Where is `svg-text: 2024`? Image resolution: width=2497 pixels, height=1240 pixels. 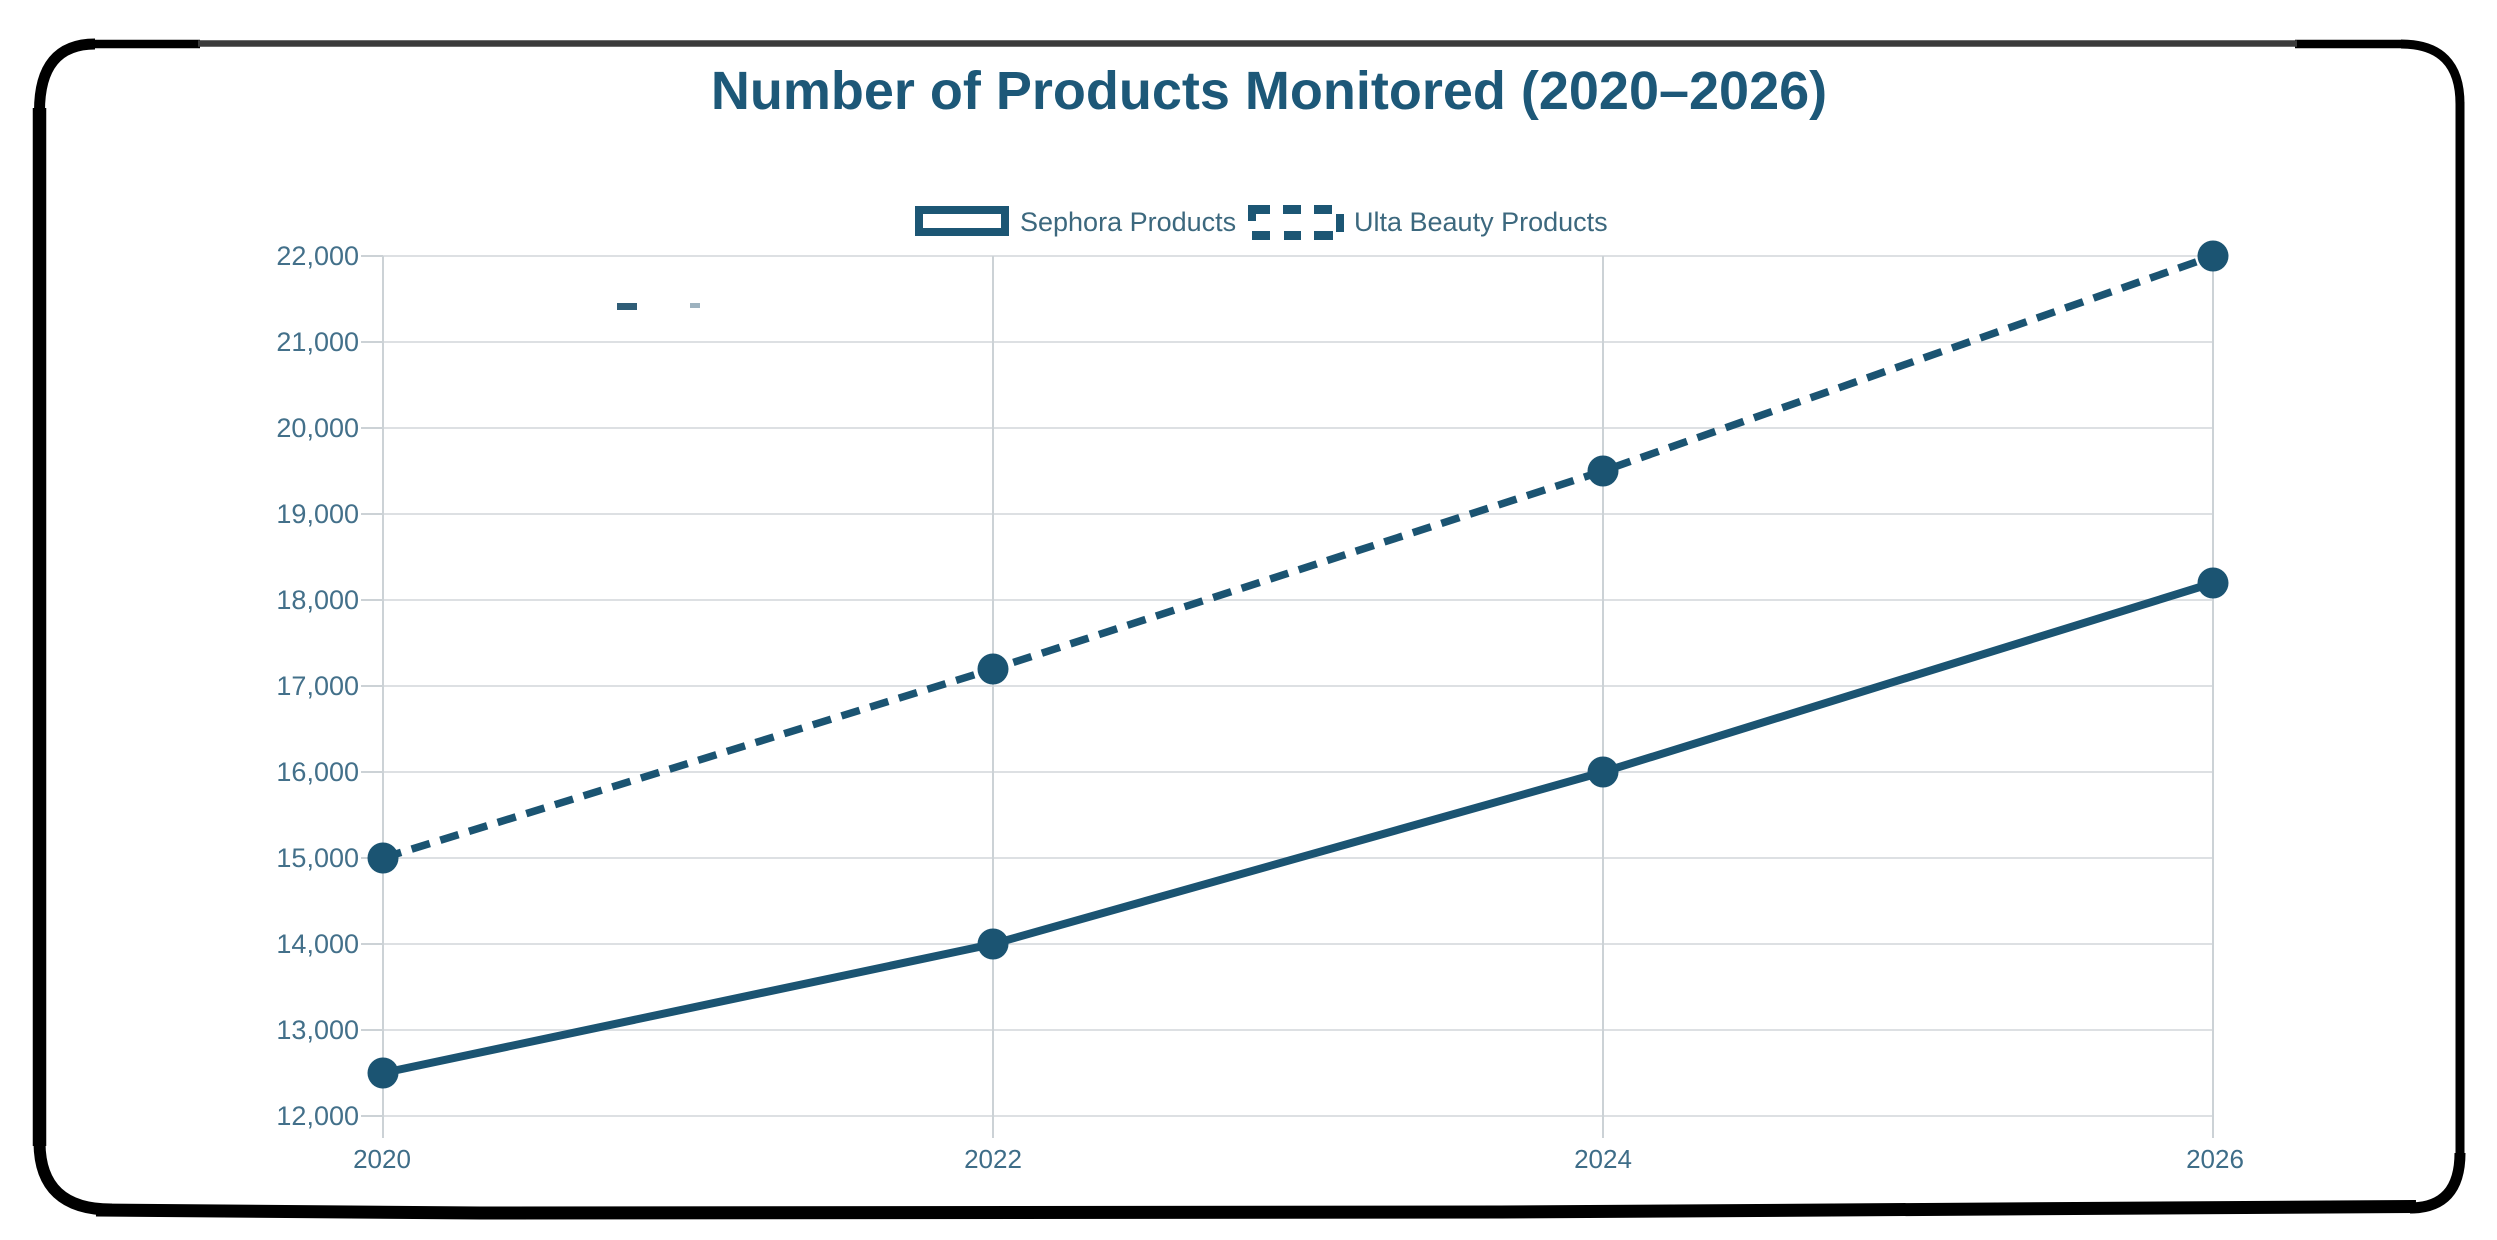
svg-text: 2024 is located at coordinates (1603, 1159).